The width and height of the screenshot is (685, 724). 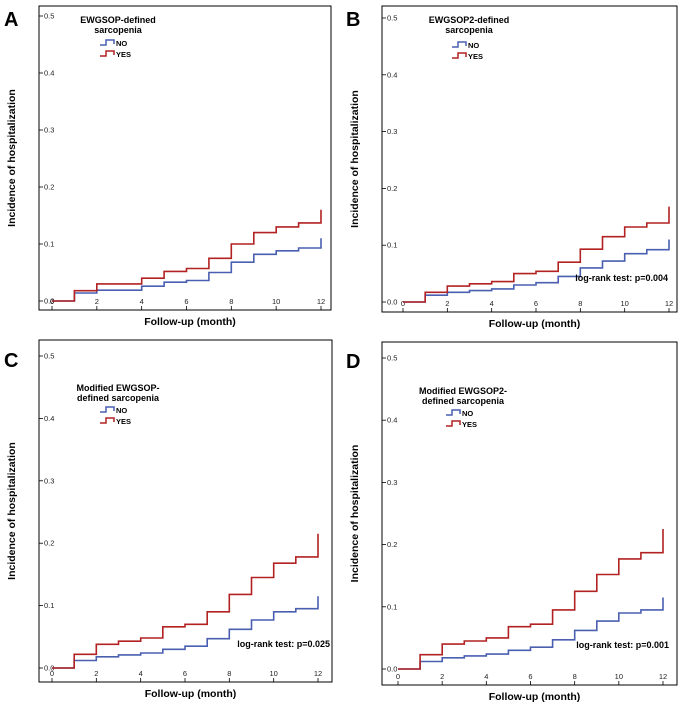 I want to click on legend-title-line: EWGSOP2-defined, so click(x=469, y=20).